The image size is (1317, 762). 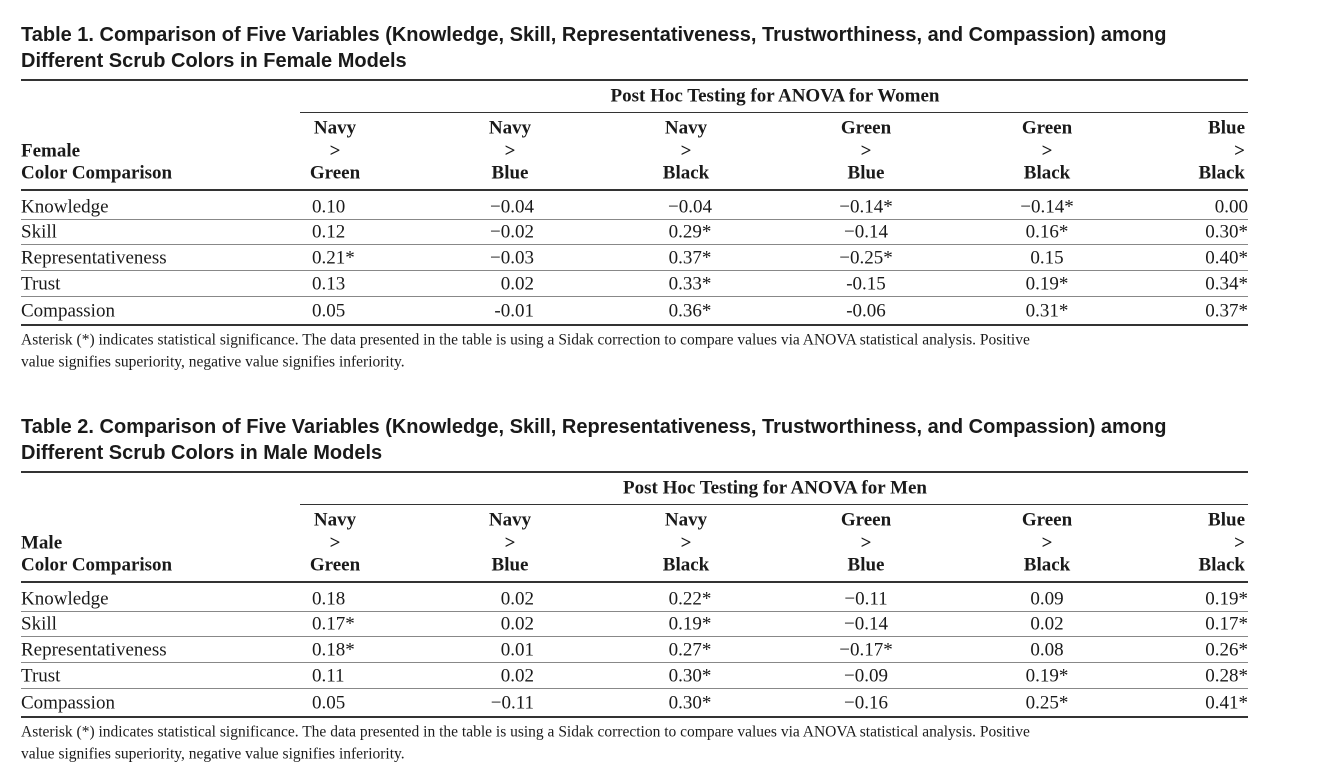 What do you see at coordinates (512, 207) in the screenshot?
I see `table-cell: −0.04` at bounding box center [512, 207].